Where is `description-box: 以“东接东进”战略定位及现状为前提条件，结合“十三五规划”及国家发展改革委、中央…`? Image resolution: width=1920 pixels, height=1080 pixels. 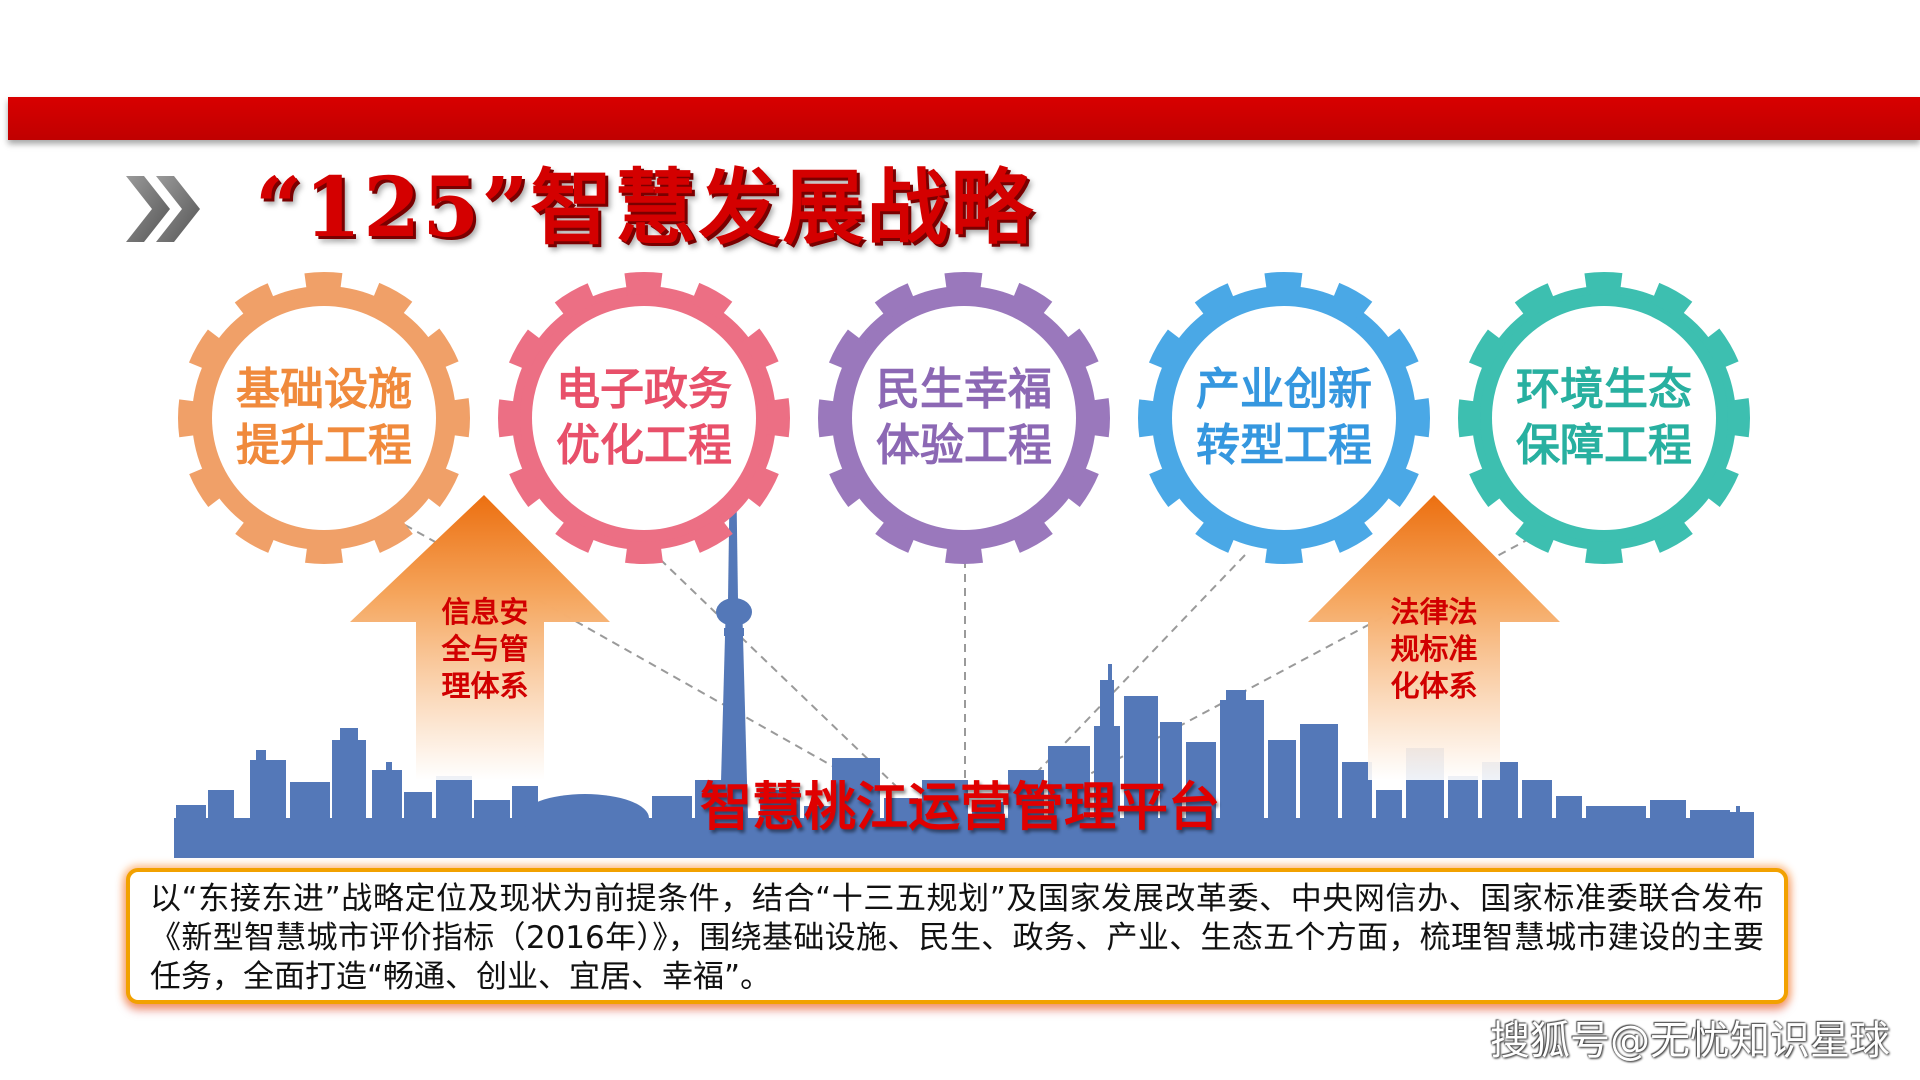
description-box: 以“东接东进”战略定位及现状为前提条件，结合“十三五规划”及国家发展改革委、中央… is located at coordinates (957, 936).